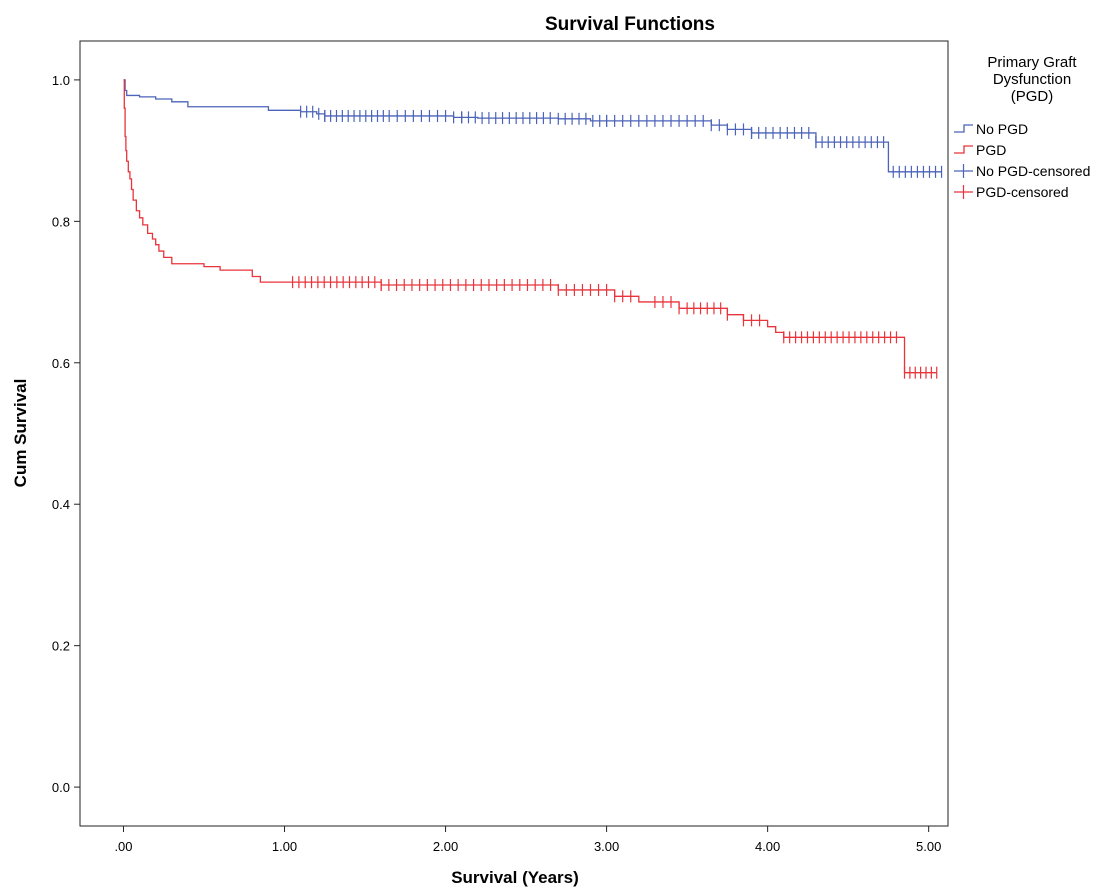 This screenshot has width=1118, height=890. I want to click on chart-title: Survival Functions, so click(630, 24).